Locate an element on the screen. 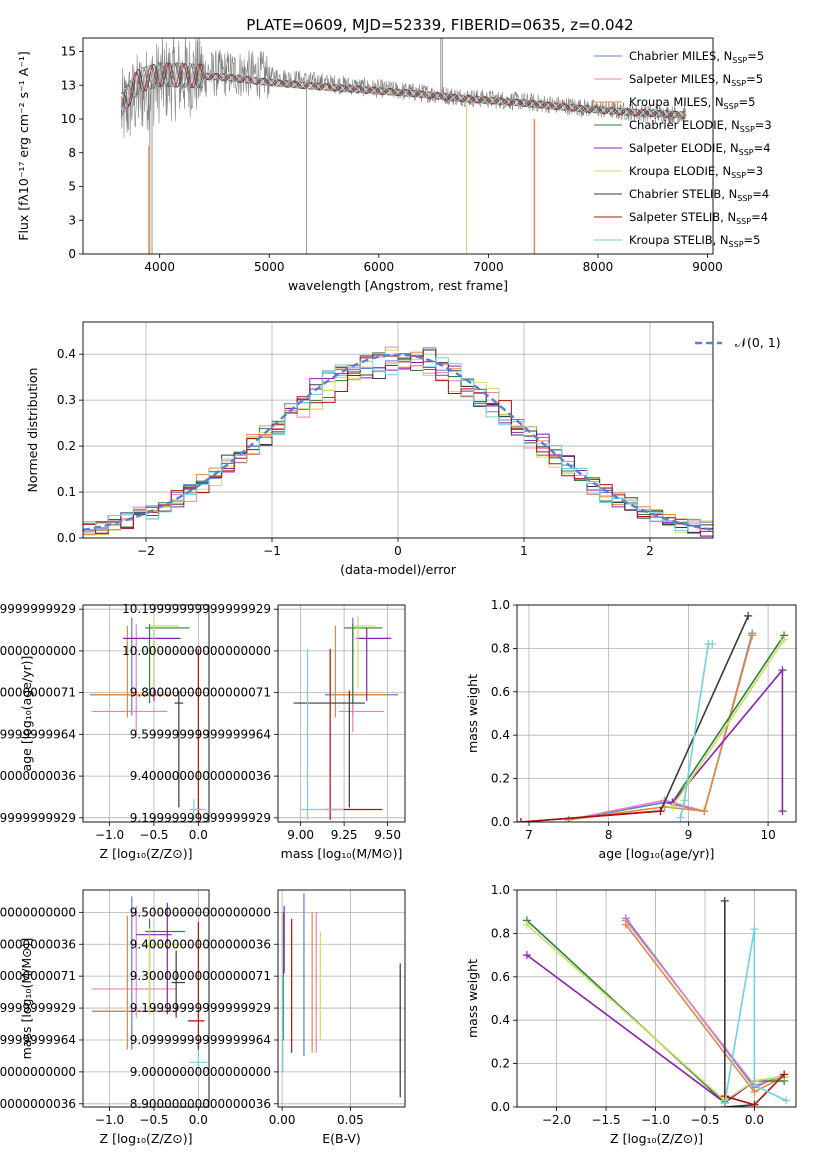 The image size is (819, 1170). x-tick-label: 9 is located at coordinates (689, 835).